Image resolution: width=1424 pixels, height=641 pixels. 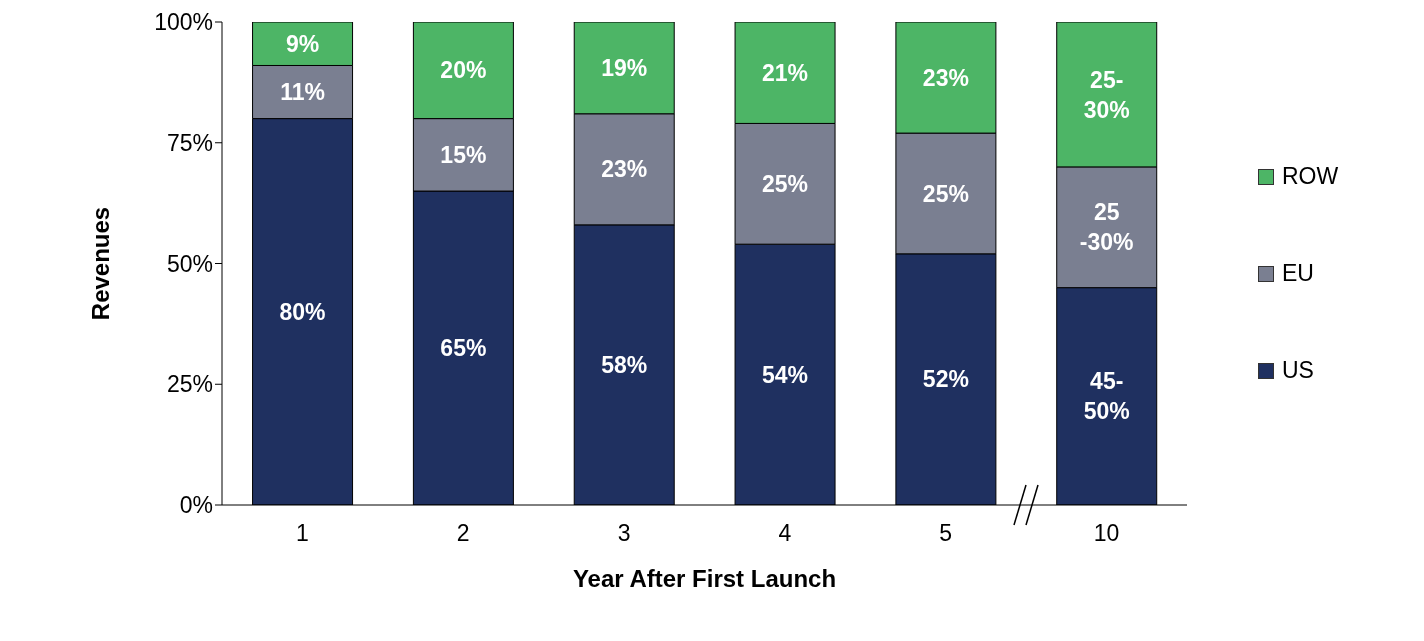 What do you see at coordinates (945, 379) in the screenshot?
I see `data-label: 52%` at bounding box center [945, 379].